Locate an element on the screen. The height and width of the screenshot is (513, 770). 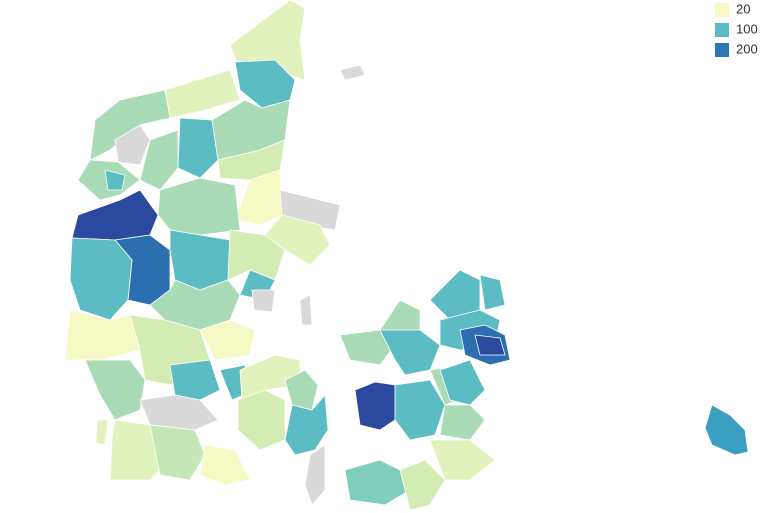
legend-label: 200 is located at coordinates (747, 48).